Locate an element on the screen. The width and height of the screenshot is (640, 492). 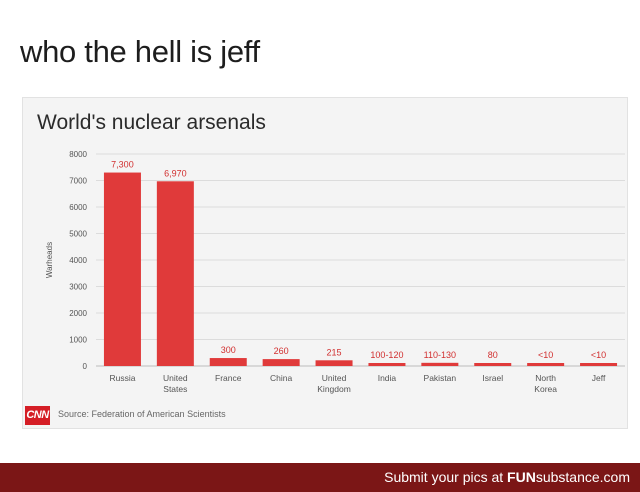
footer-brand-bold: FUN is located at coordinates (521, 477).